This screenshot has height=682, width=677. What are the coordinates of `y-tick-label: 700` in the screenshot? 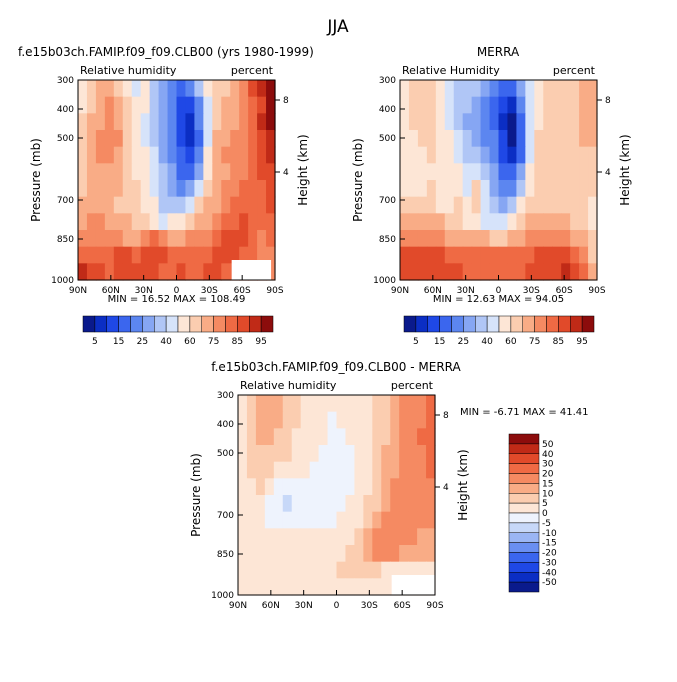 It's located at (387, 201).